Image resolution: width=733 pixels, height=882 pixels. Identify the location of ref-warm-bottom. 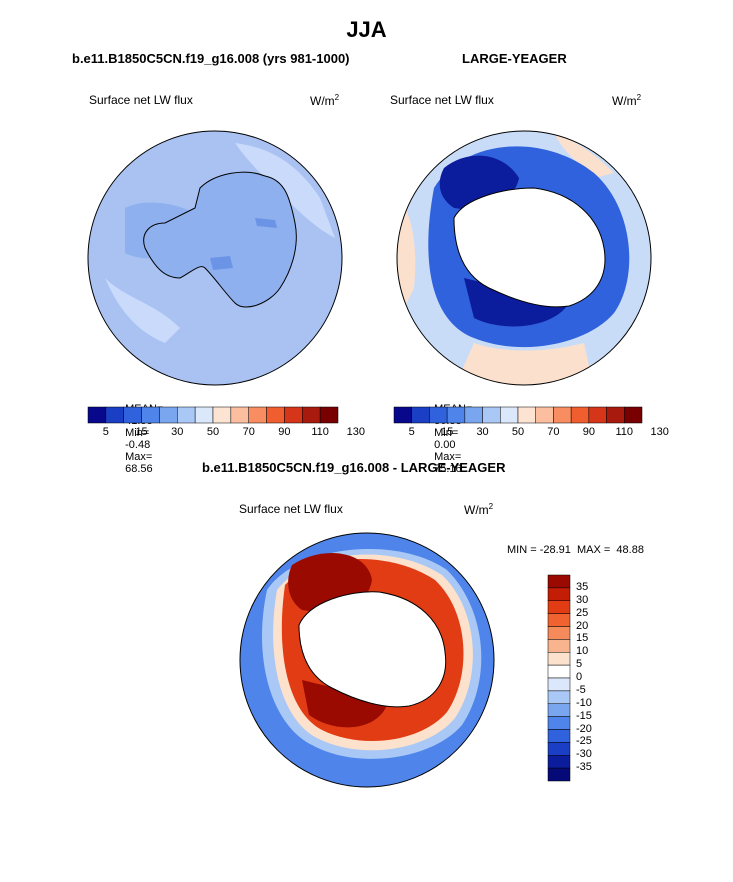
(524, 364).